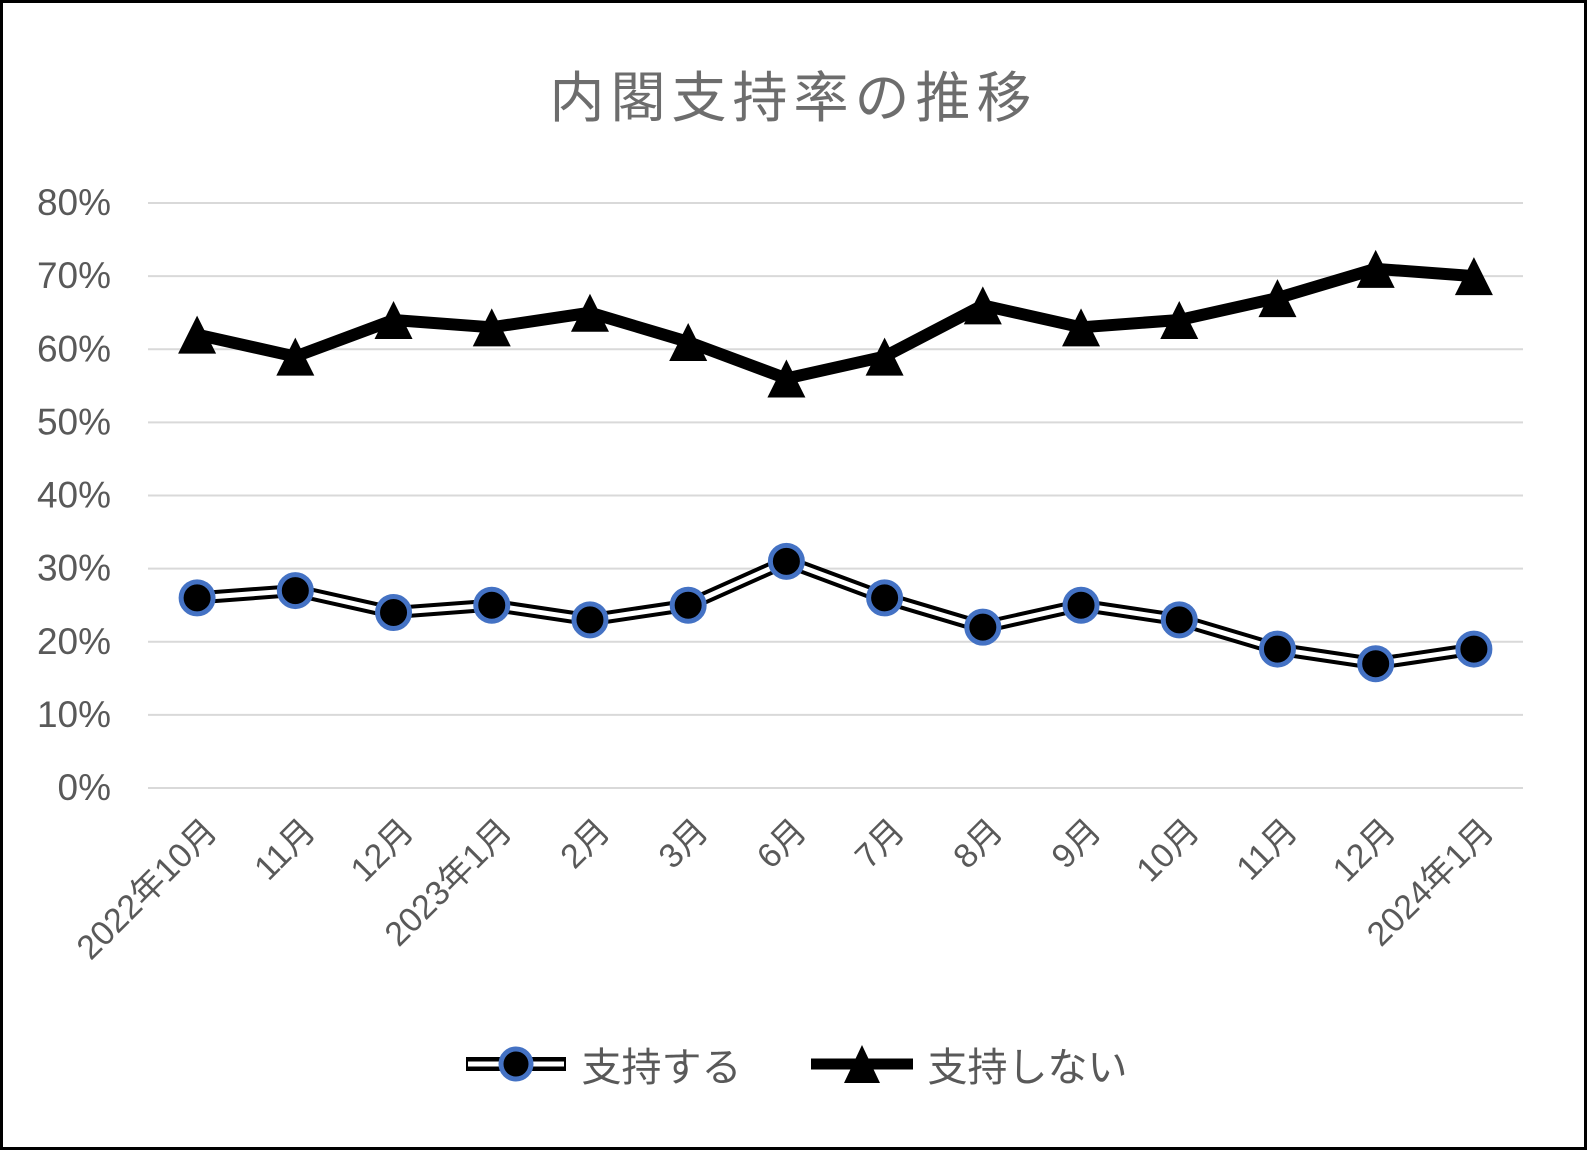 The height and width of the screenshot is (1150, 1587). Describe the element at coordinates (793, 1064) in the screenshot. I see `legend: 支持する 支持しない` at that location.